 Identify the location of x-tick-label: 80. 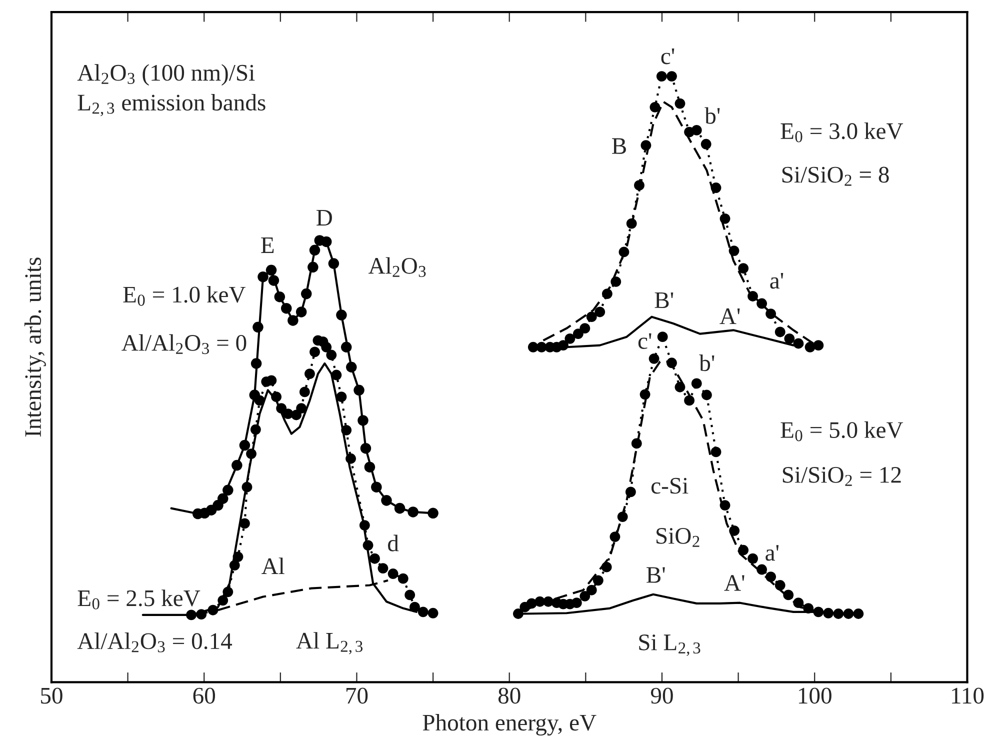
(509, 696).